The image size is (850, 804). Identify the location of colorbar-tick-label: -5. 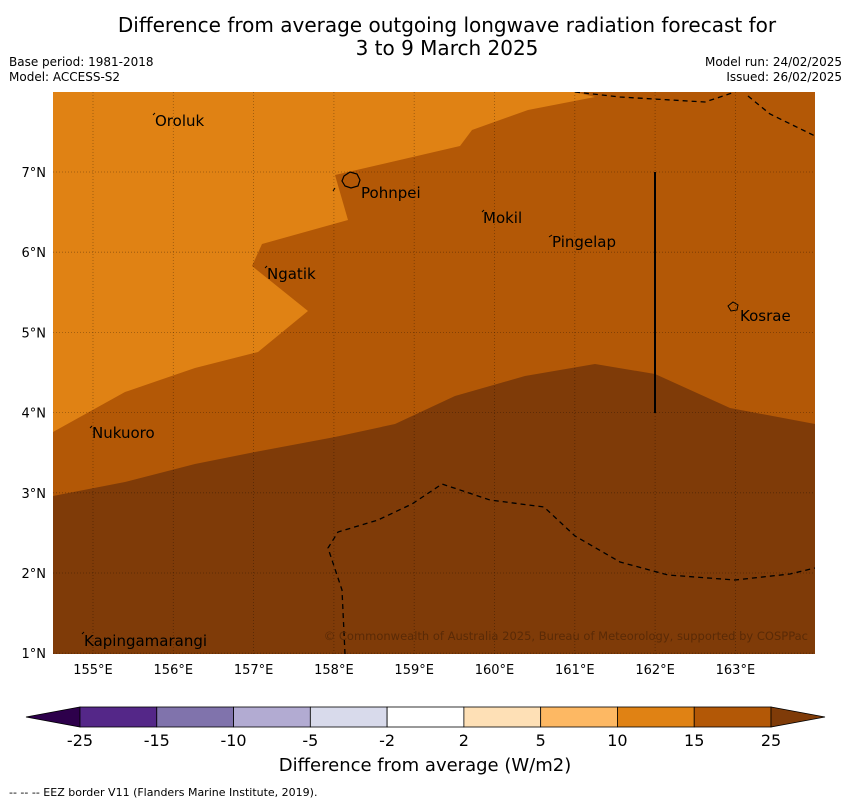
(310, 740).